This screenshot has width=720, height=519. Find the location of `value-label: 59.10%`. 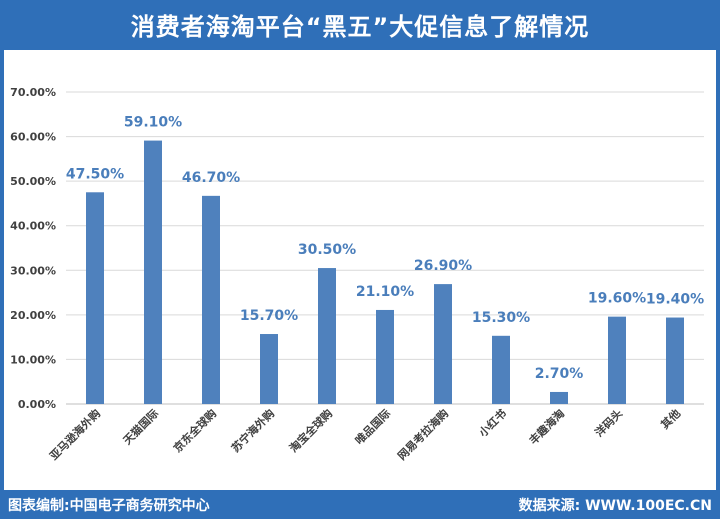

value-label: 59.10% is located at coordinates (153, 123).